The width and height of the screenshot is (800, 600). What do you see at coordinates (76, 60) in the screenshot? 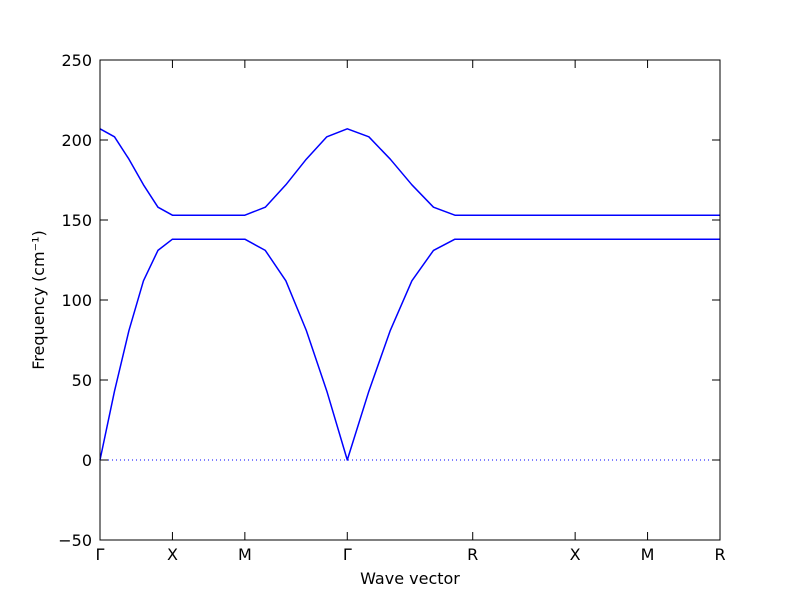
I see `y-tick-label: 250` at bounding box center [76, 60].